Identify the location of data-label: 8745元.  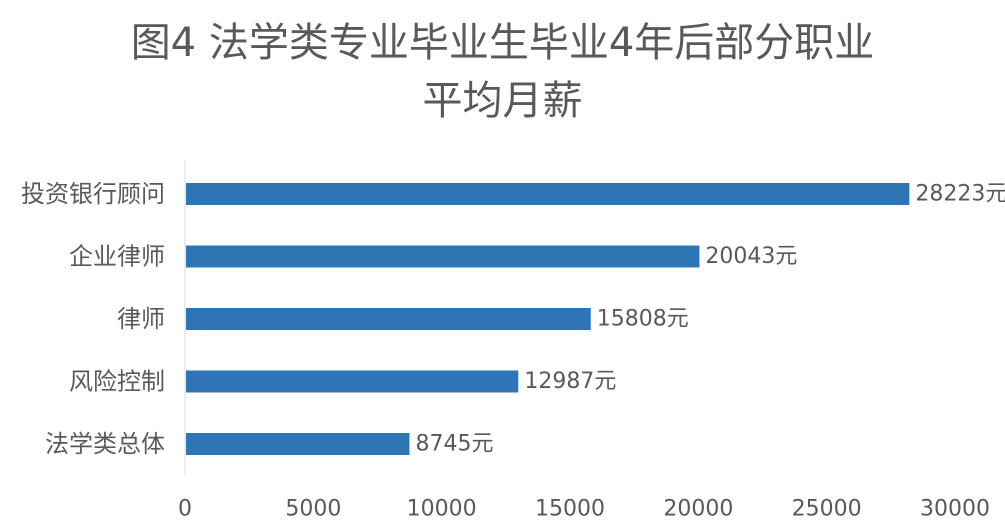
(454, 444).